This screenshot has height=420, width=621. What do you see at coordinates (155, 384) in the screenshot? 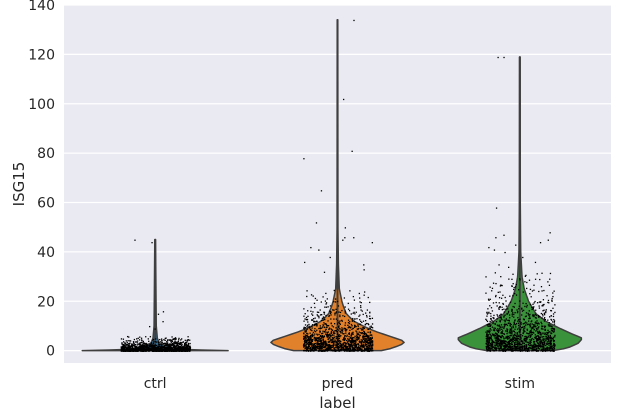
I see `x-tick-label: ctrl` at bounding box center [155, 384].